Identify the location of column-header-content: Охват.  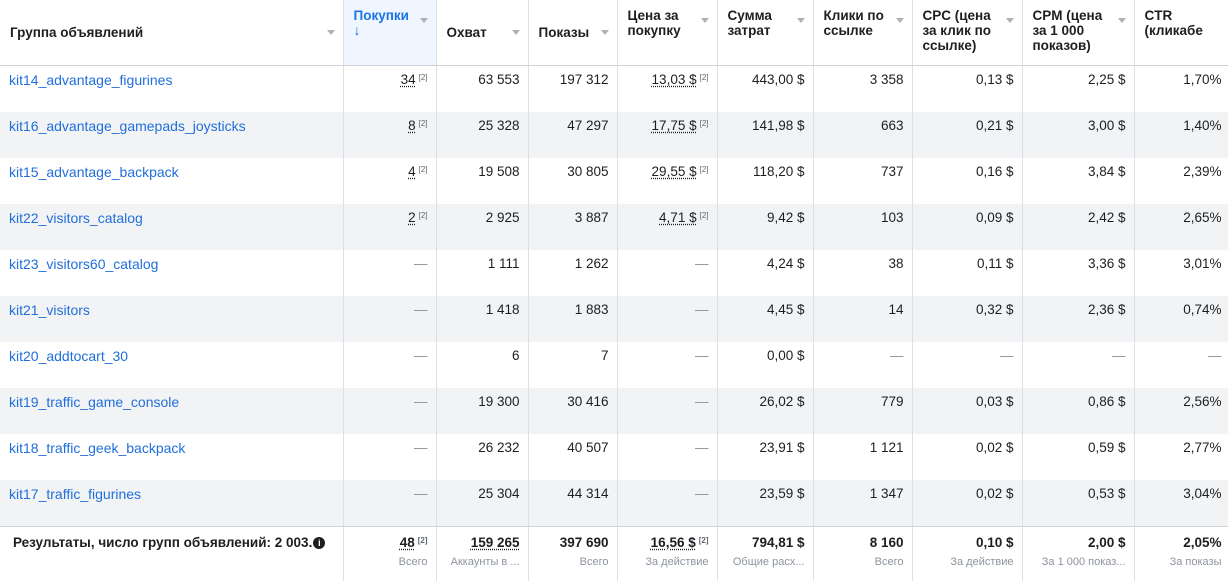
(482, 32).